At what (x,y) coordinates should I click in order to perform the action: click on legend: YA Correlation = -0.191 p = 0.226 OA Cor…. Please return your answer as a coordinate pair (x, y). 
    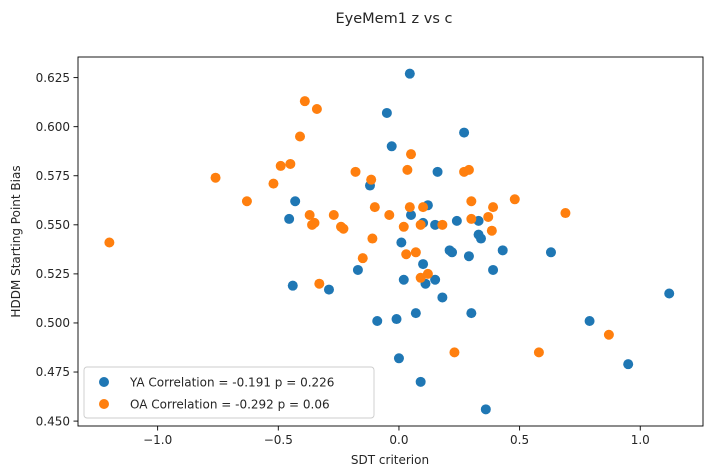
    Looking at the image, I should click on (229, 392).